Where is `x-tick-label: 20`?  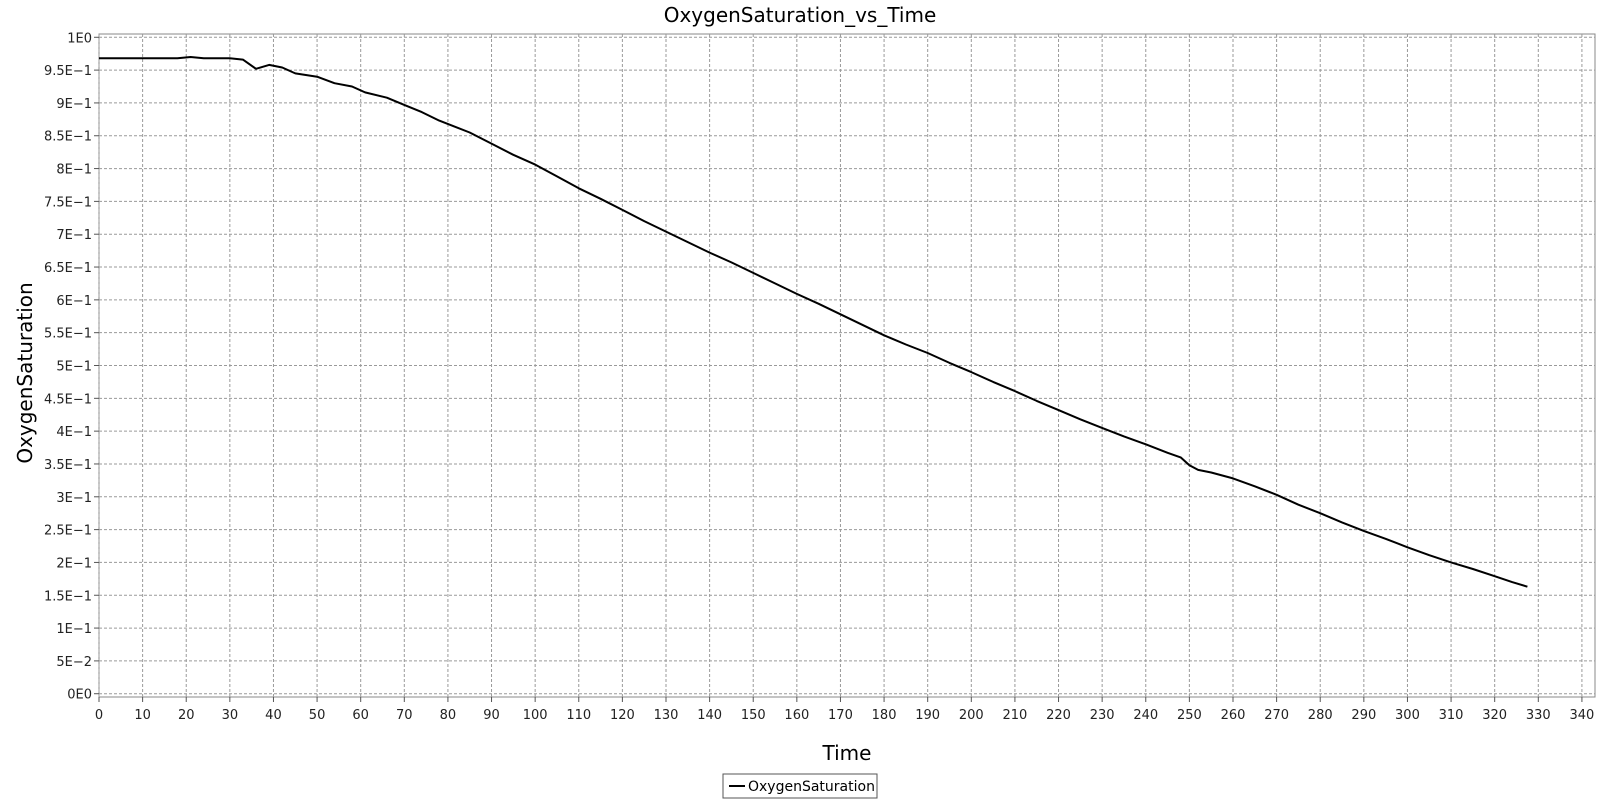 x-tick-label: 20 is located at coordinates (186, 715).